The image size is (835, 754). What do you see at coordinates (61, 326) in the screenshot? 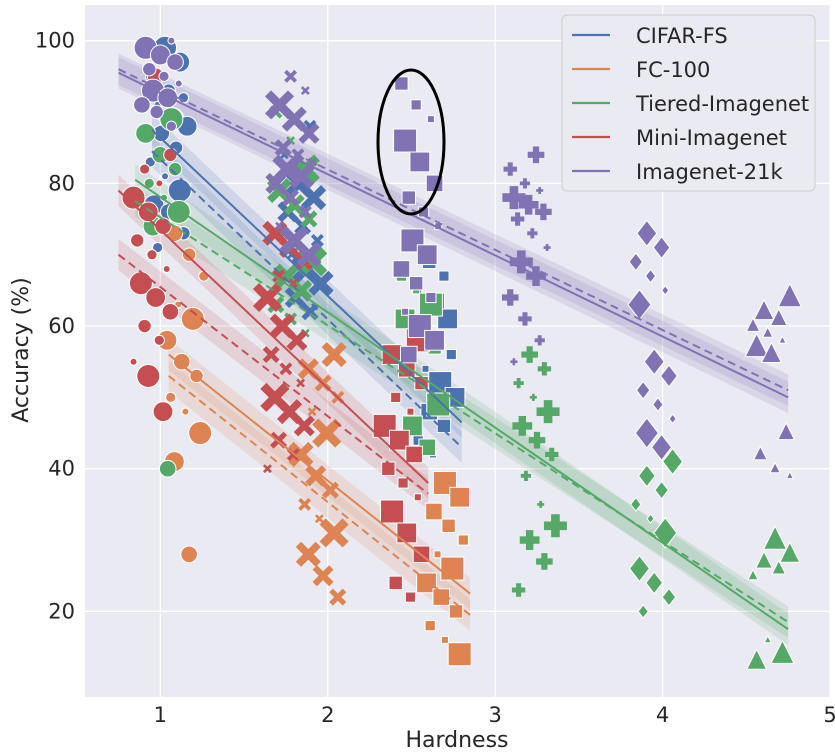
I see `y-tick-label: 60` at bounding box center [61, 326].